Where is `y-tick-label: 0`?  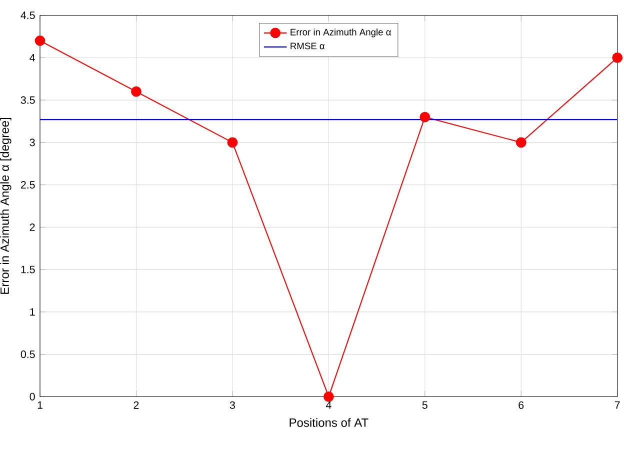
y-tick-label: 0 is located at coordinates (32, 396).